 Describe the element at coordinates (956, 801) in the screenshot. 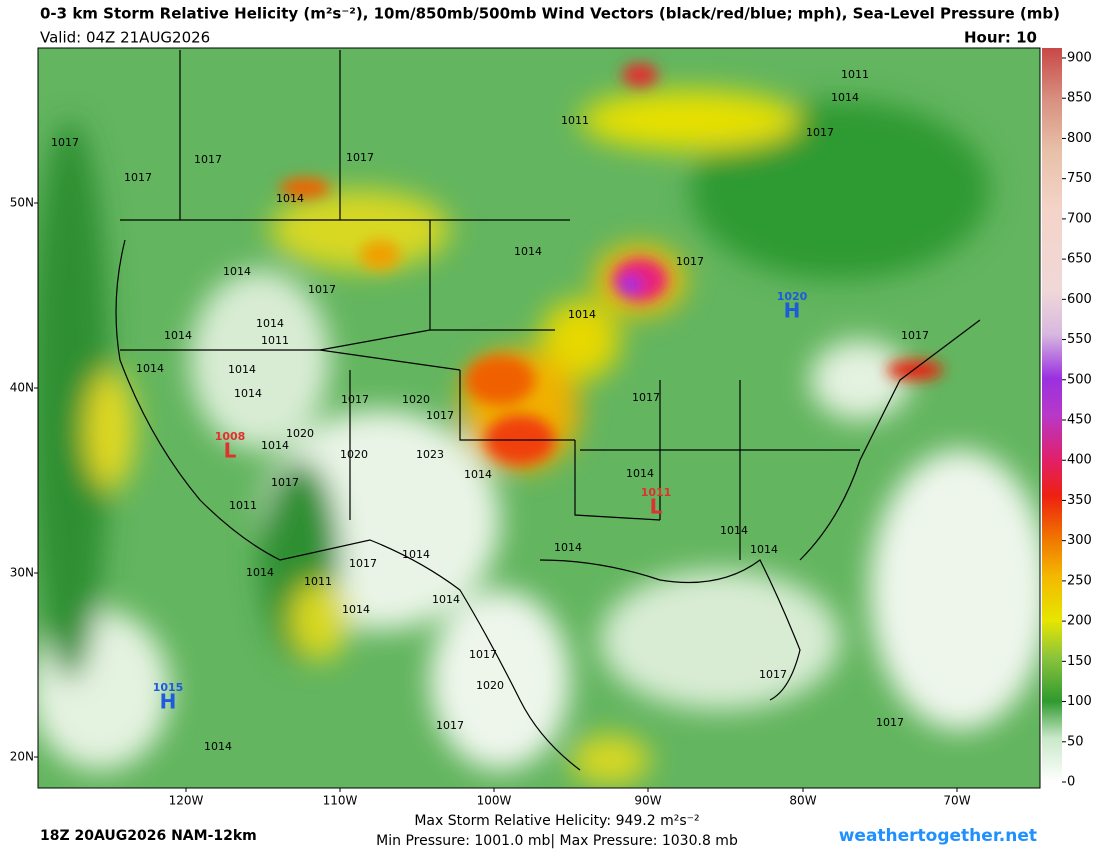

I see `longitude-label: 70W` at that location.